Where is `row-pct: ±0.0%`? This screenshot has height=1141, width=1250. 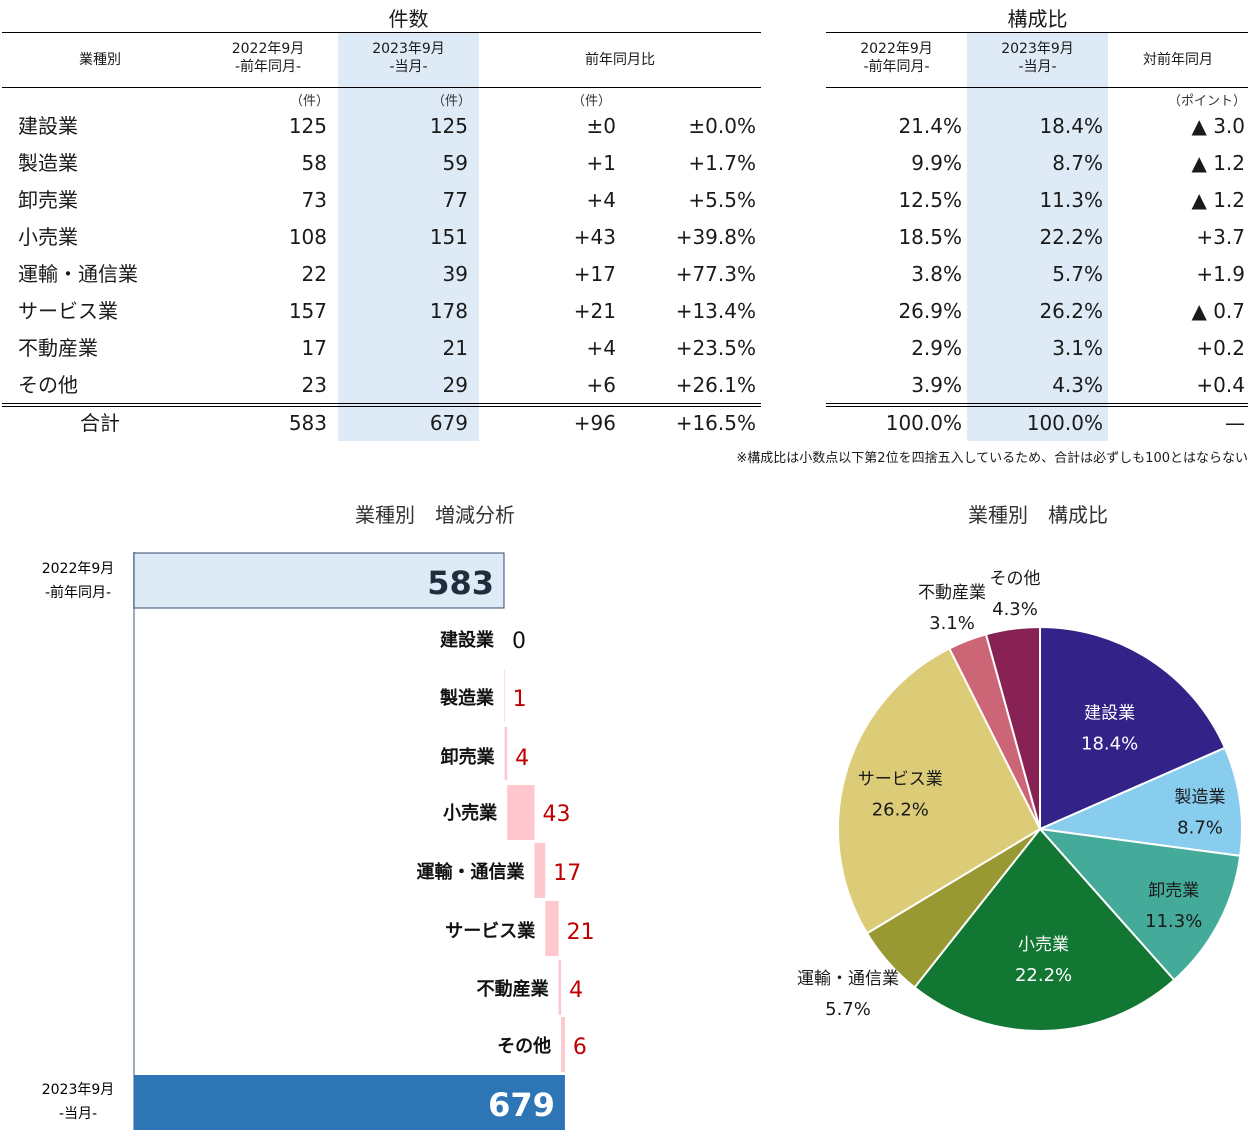 row-pct: ±0.0% is located at coordinates (722, 126).